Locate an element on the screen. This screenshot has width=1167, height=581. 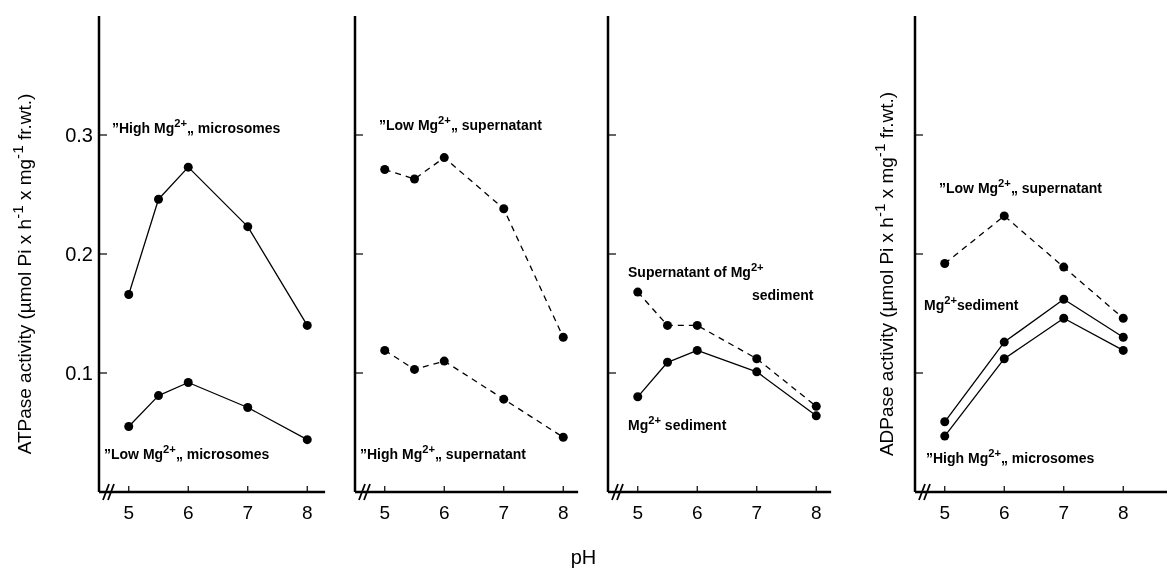
series-label: Mg$^{2+}$sediment is located at coordinates (971, 303).